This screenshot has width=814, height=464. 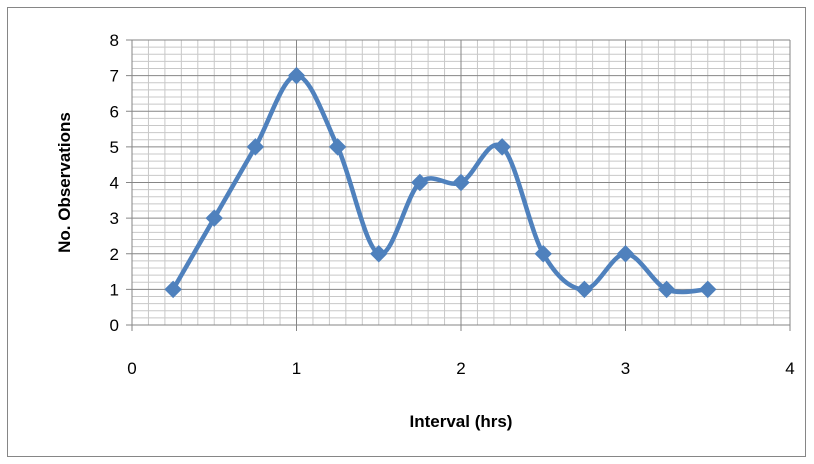 I want to click on y-tick-label: 0, so click(x=114, y=325).